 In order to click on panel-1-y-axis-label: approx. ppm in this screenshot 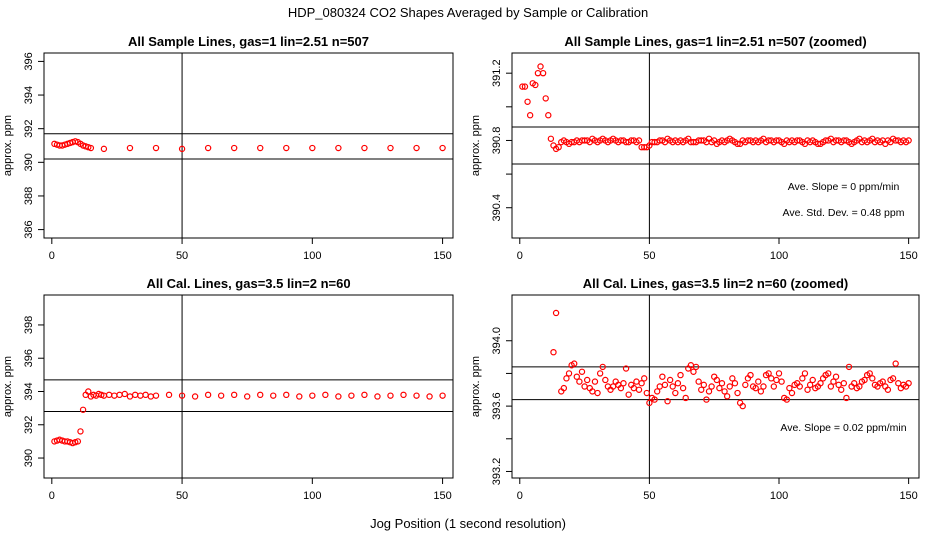, I will do `click(8, 145)`.